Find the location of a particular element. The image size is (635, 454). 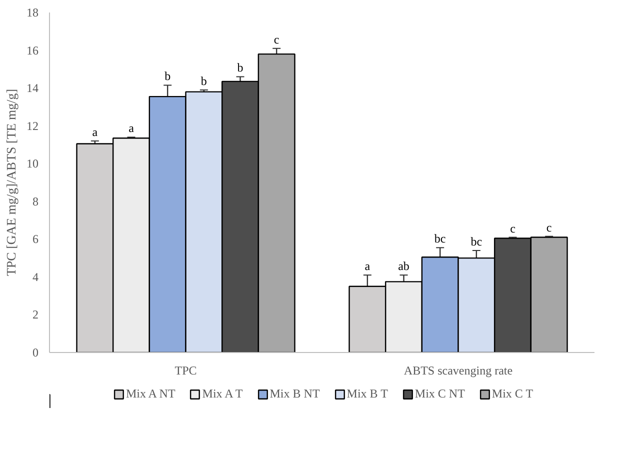

legend-label: Mix B T is located at coordinates (367, 394).